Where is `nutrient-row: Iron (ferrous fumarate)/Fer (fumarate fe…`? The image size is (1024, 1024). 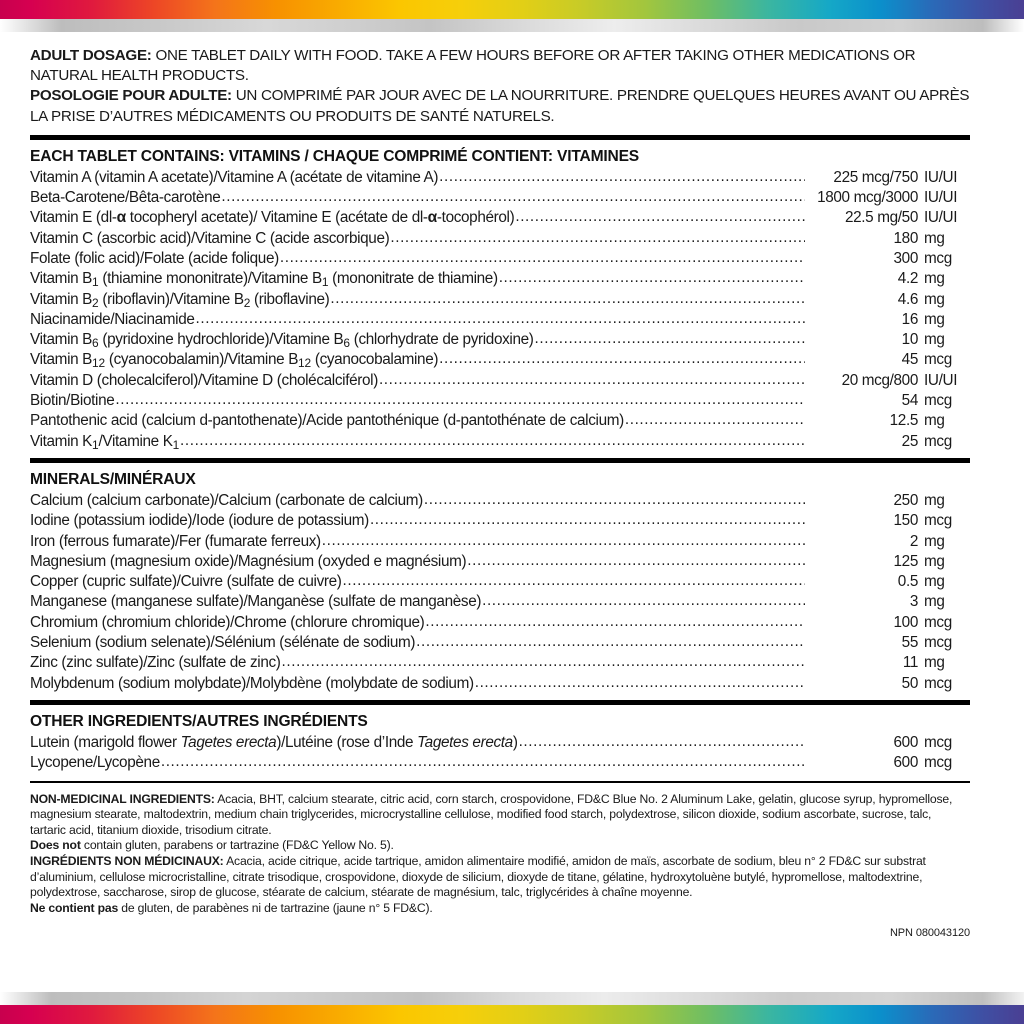
nutrient-row: Iron (ferrous fumarate)/Fer (fumarate fe… is located at coordinates (500, 542).